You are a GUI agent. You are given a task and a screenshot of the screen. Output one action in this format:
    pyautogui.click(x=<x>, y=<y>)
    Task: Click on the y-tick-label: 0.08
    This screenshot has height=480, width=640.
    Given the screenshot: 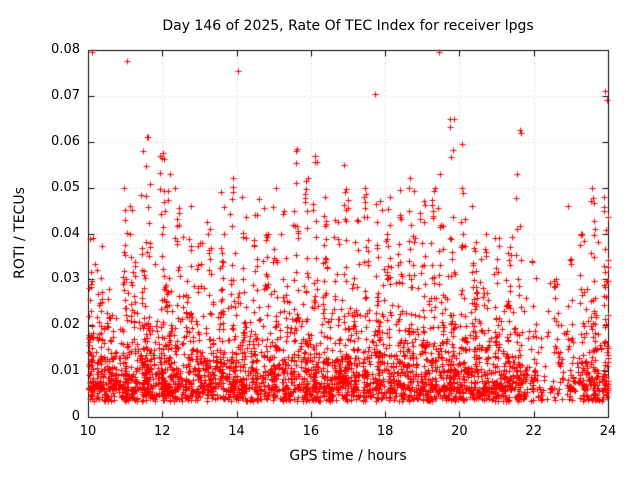 What is the action you would take?
    pyautogui.click(x=65, y=49)
    